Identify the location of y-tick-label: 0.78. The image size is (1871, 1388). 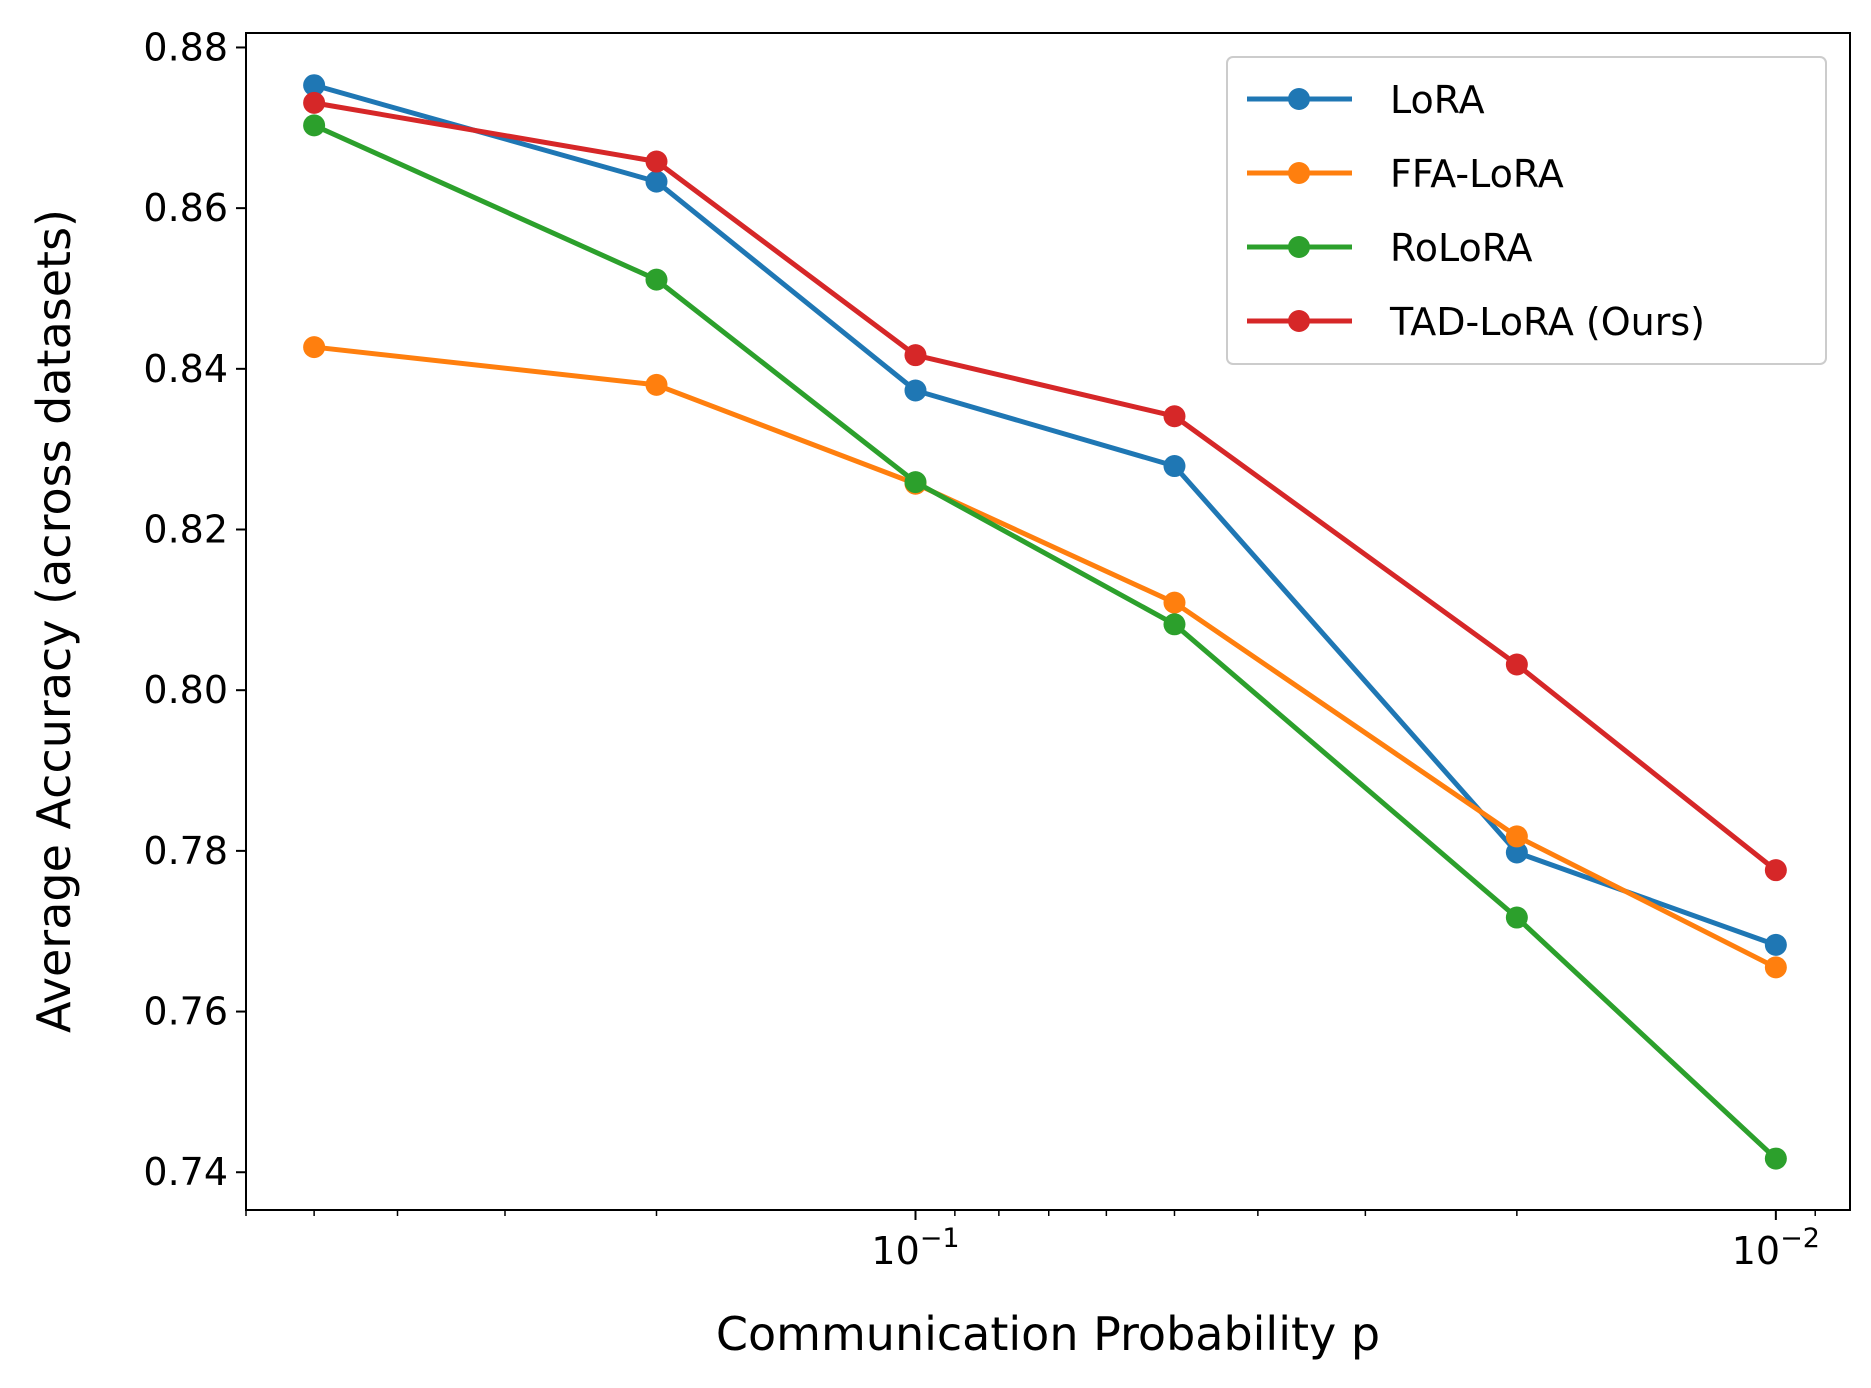
(185, 851).